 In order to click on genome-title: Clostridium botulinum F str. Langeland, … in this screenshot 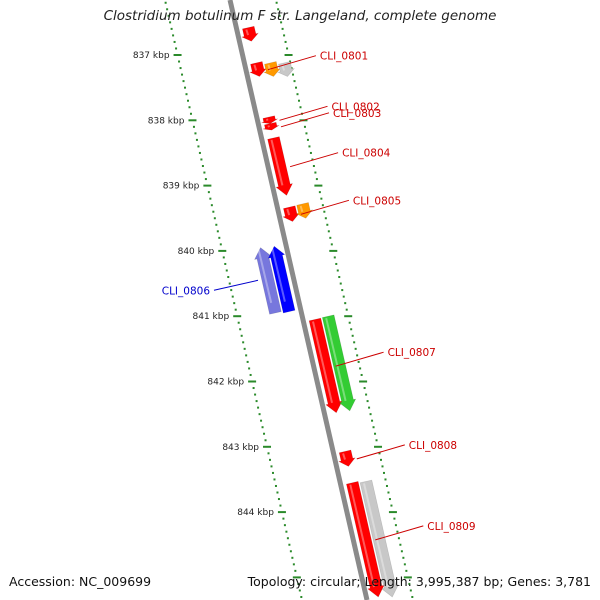, I will do `click(300, 16)`.